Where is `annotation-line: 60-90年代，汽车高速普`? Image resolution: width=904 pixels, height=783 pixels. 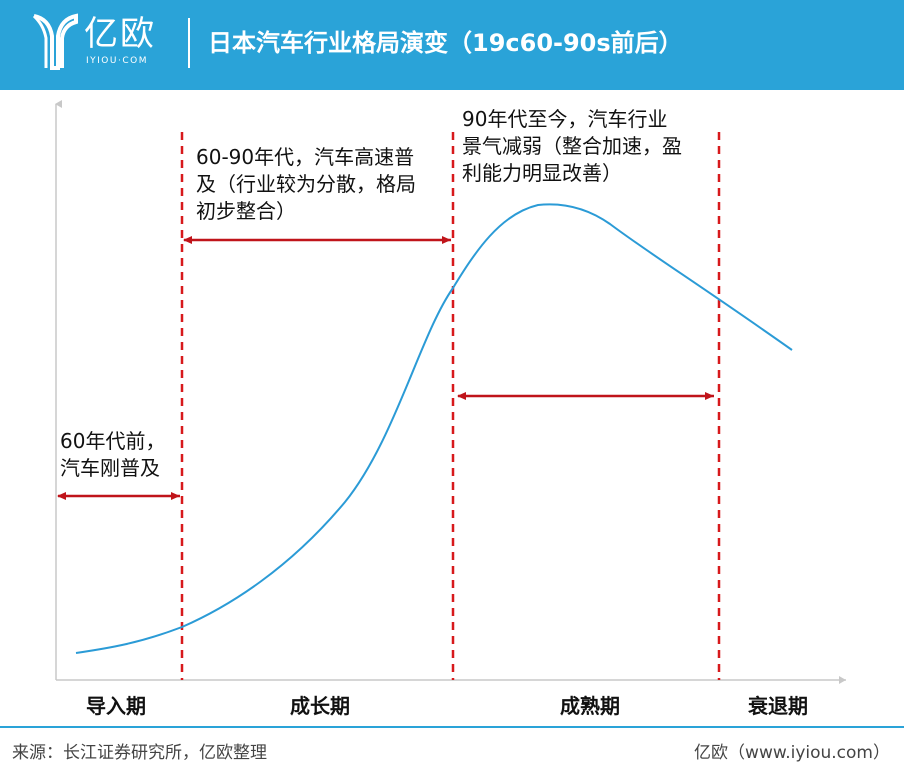
annotation-line: 60-90年代，汽车高速普 is located at coordinates (305, 157).